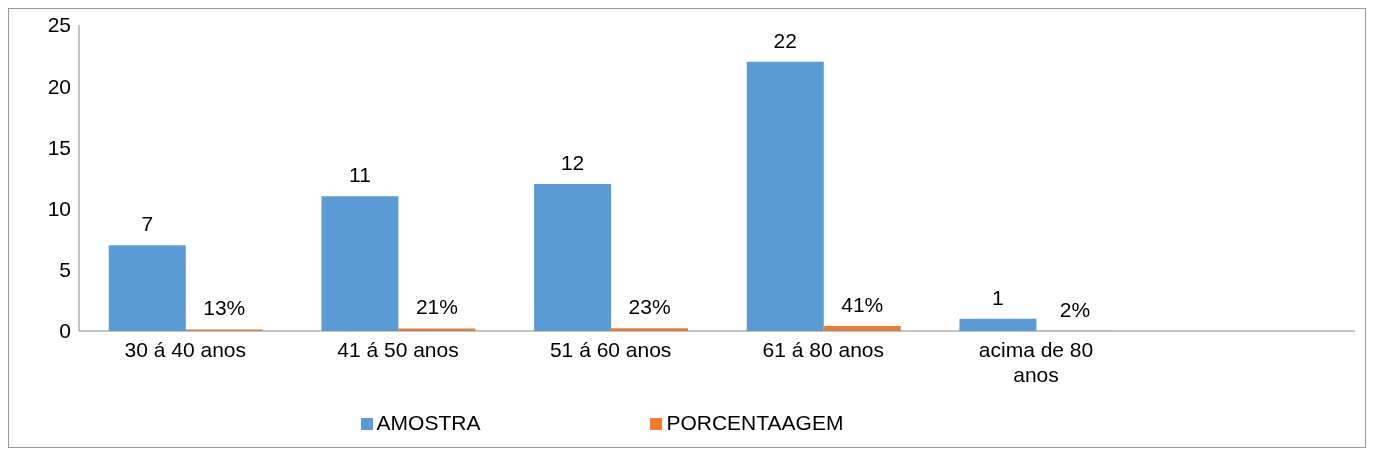 This screenshot has width=1388, height=454. What do you see at coordinates (998, 297) in the screenshot?
I see `data-label: 1` at bounding box center [998, 297].